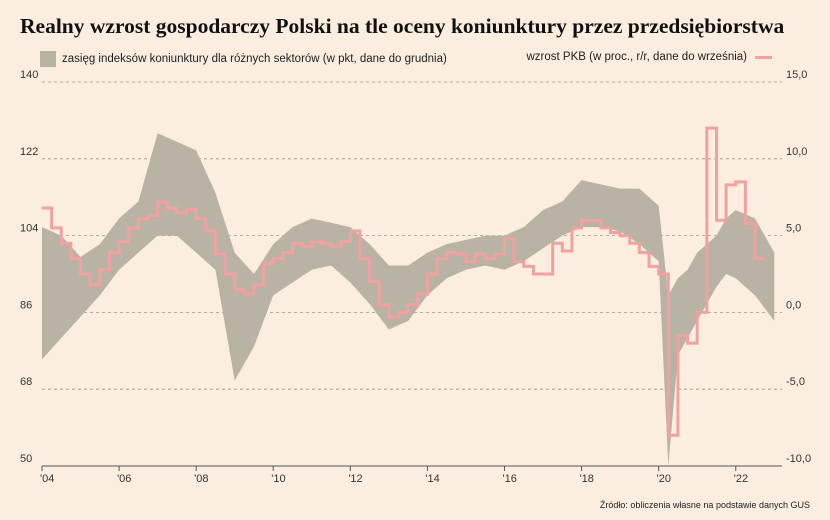 The height and width of the screenshot is (520, 830). What do you see at coordinates (763, 57) in the screenshot?
I see `legend-line-swatch` at bounding box center [763, 57].